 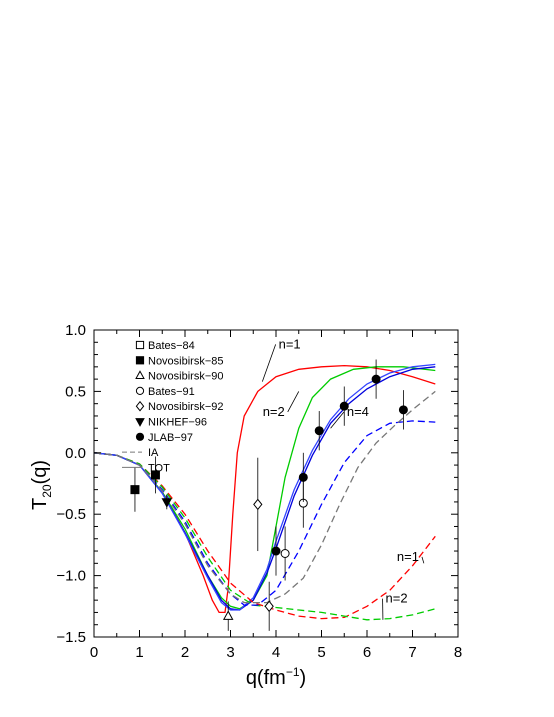 I want to click on annotations: n=1 n=2 n=4 n=1 n=2, so click(x=343, y=478).